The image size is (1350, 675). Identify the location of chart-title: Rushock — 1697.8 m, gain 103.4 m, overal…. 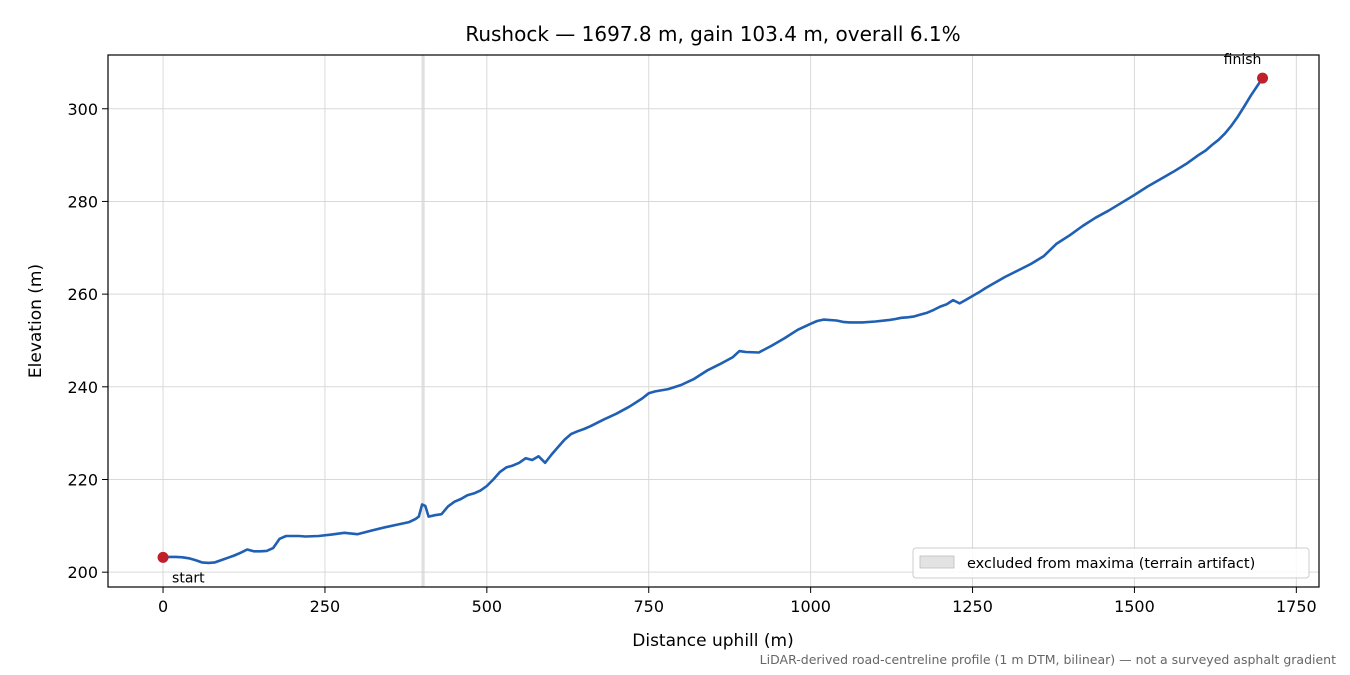
(712, 34).